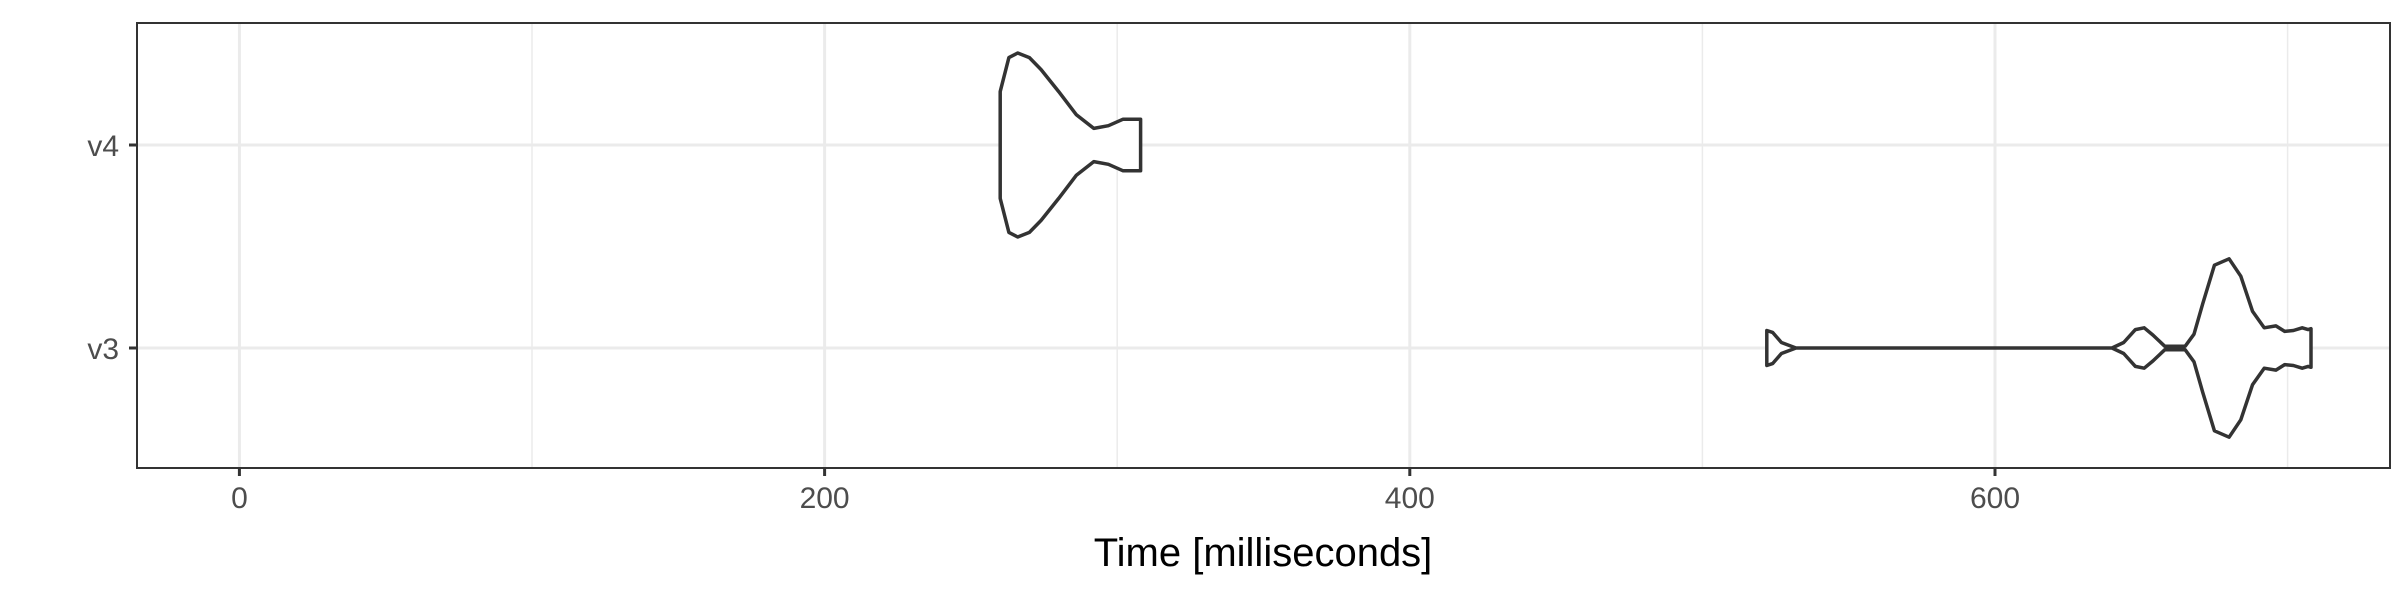 This screenshot has width=2400, height=600. I want to click on x-tick-label: 400, so click(1410, 498).